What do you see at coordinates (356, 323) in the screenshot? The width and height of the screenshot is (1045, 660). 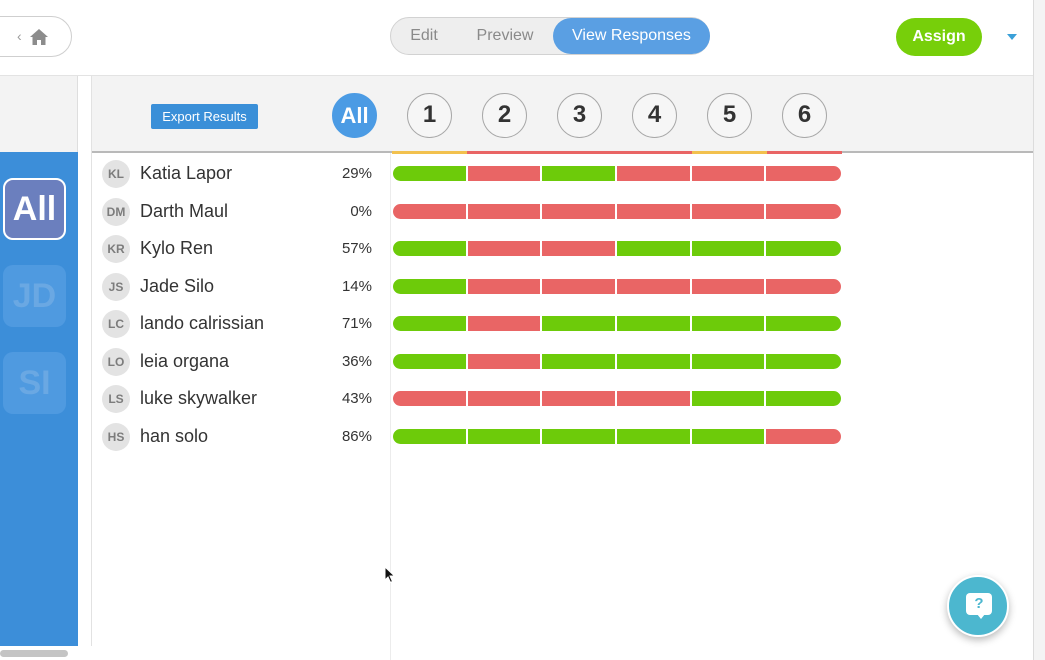 I see `student-score: 71%` at bounding box center [356, 323].